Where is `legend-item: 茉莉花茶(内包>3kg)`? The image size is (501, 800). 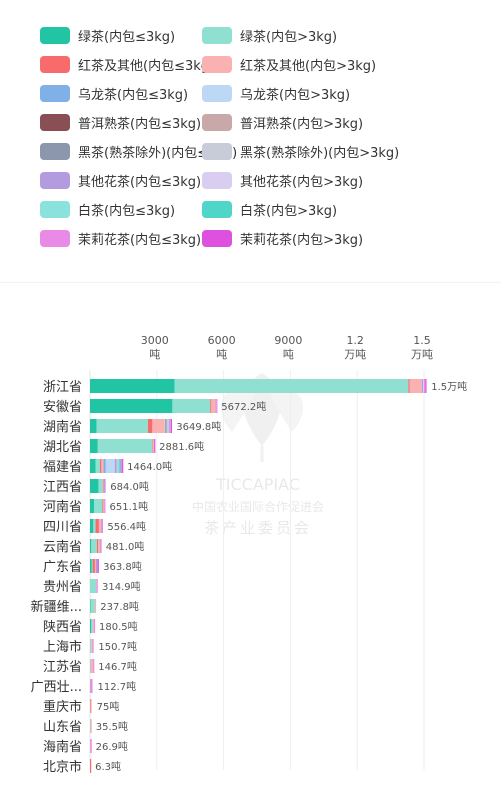
legend-item: 茉莉花茶(内包>3kg) is located at coordinates (282, 238).